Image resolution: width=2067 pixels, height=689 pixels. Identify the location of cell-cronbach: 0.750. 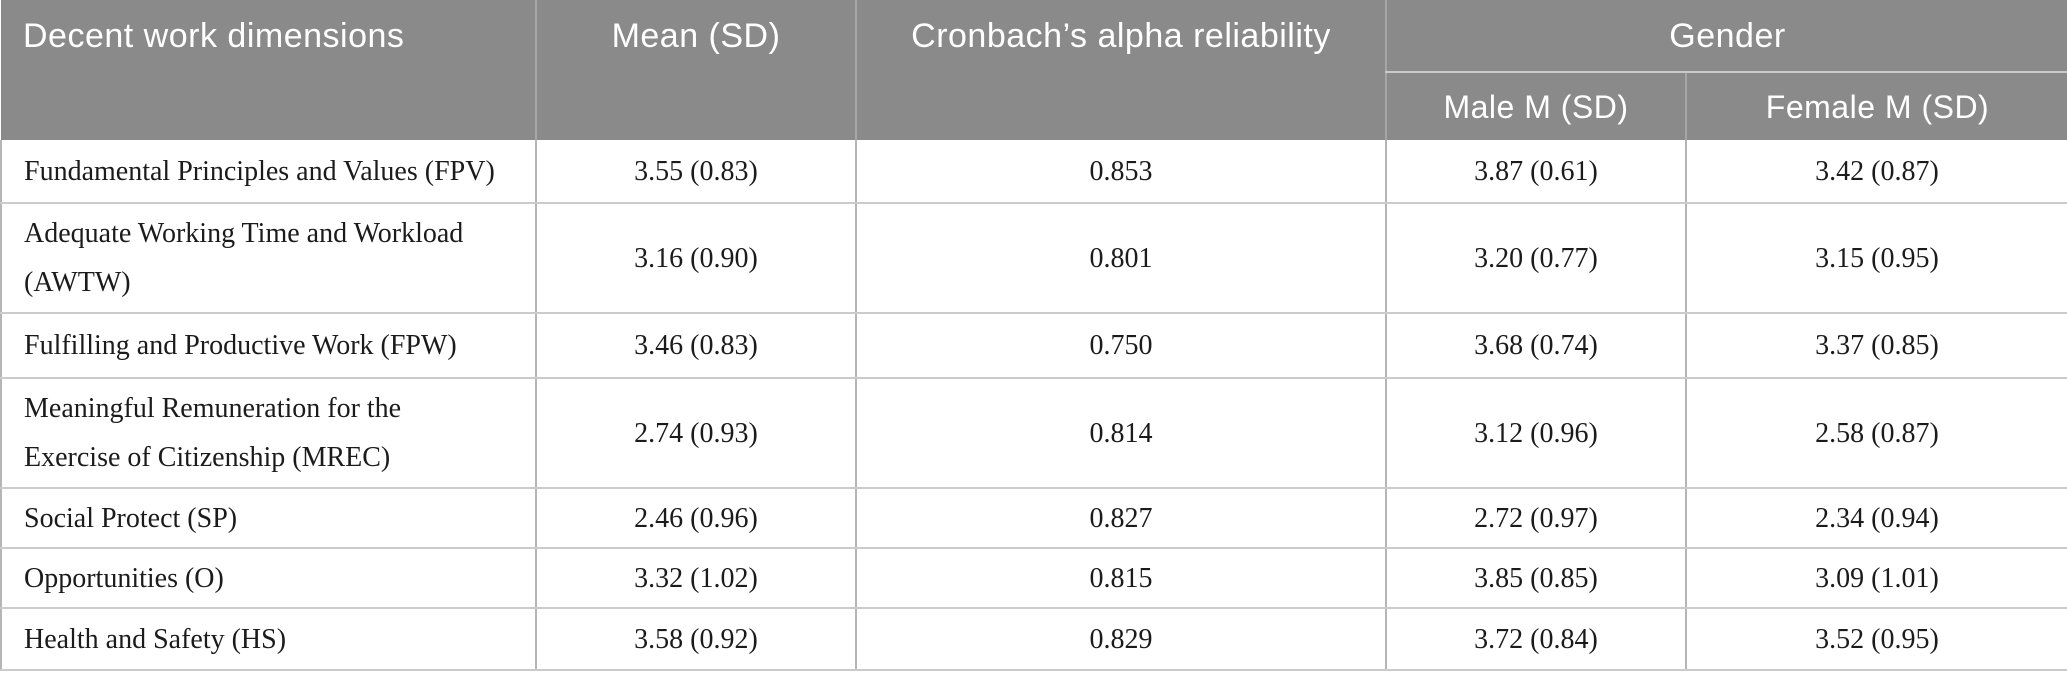
(1120, 346).